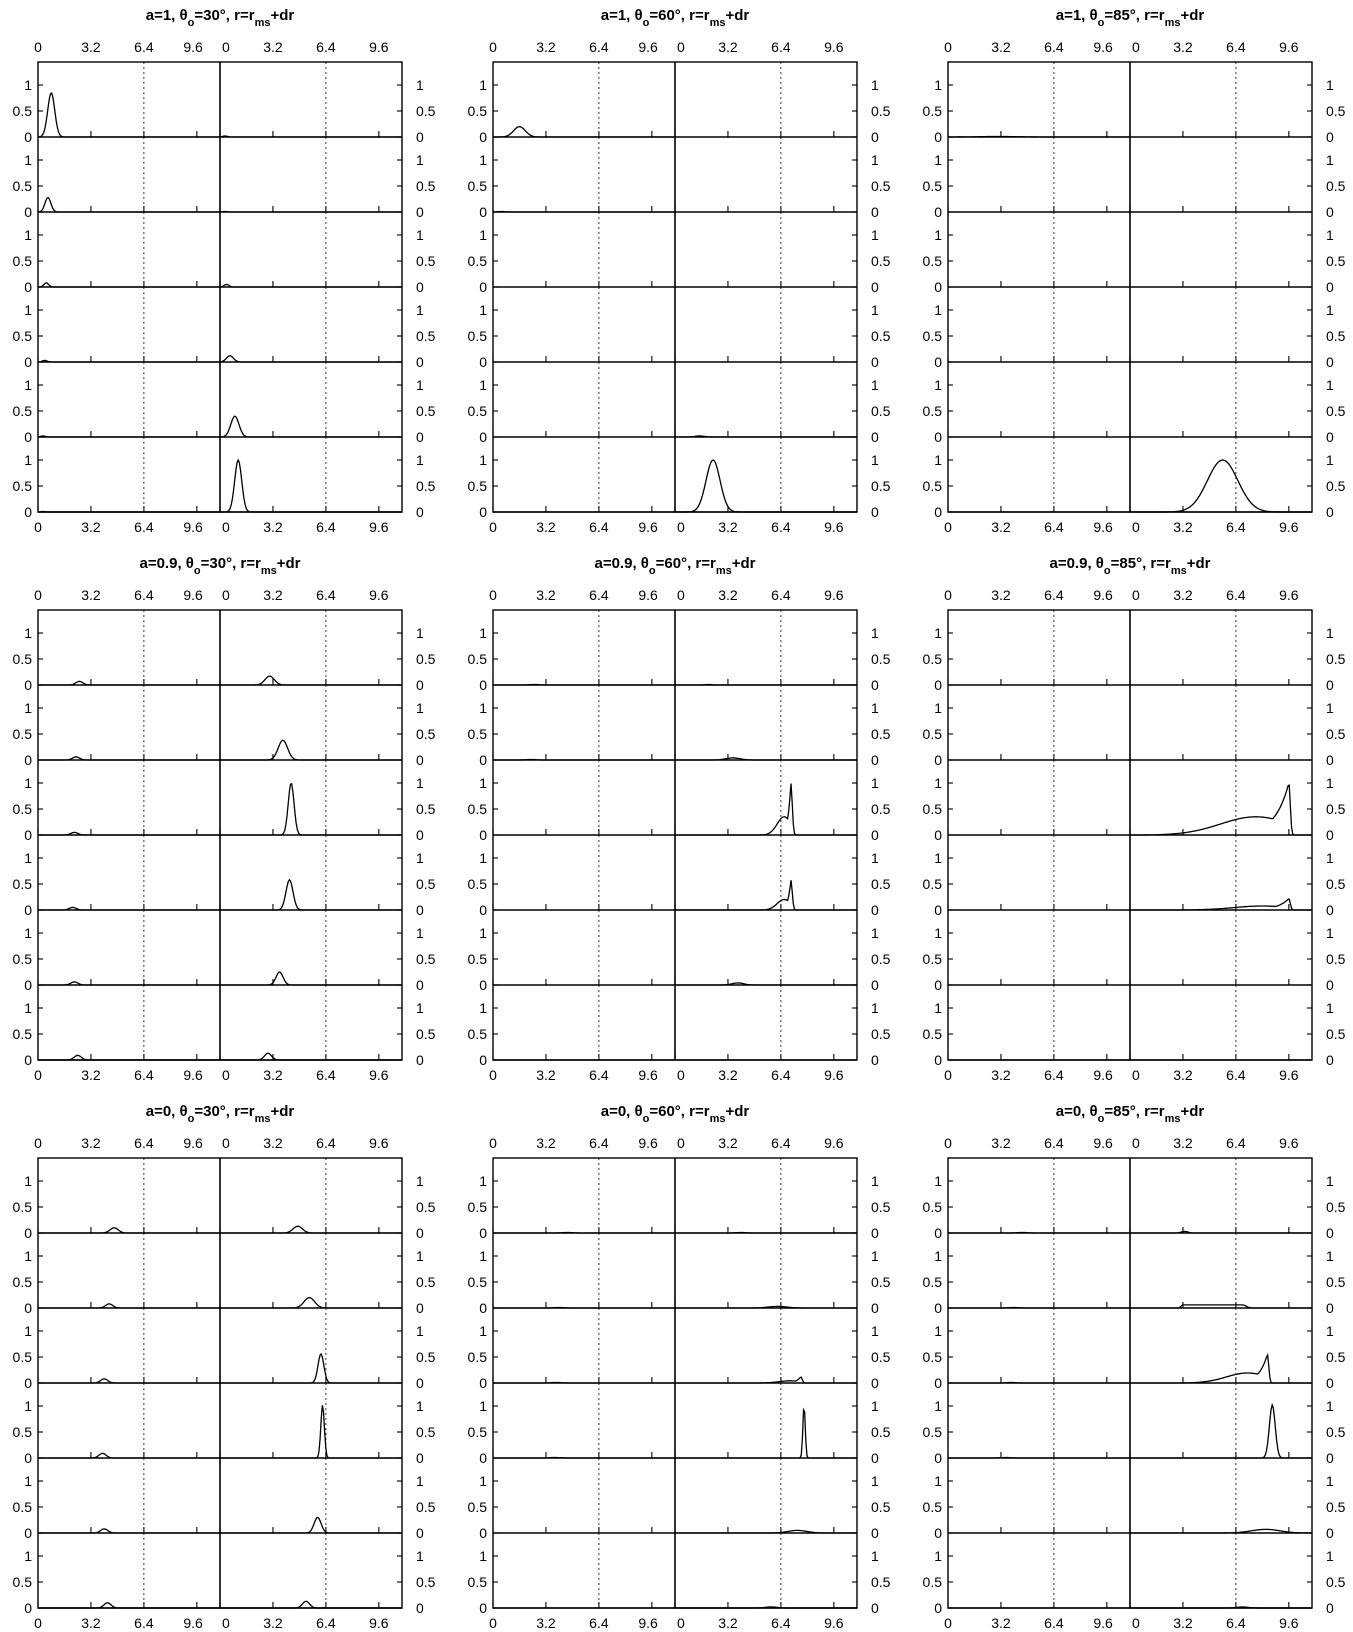 The height and width of the screenshot is (1632, 1353). Describe the element at coordinates (1183, 1623) in the screenshot. I see `x-tick-label-bottom: 3.2` at that location.